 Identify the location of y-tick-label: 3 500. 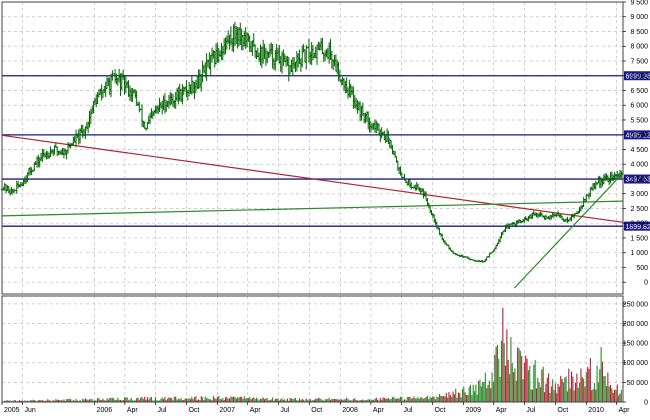
(639, 179).